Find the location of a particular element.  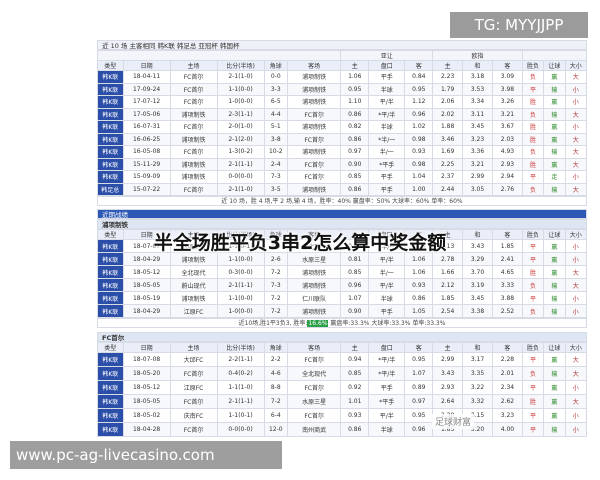

cell: 0.86 is located at coordinates (419, 298).